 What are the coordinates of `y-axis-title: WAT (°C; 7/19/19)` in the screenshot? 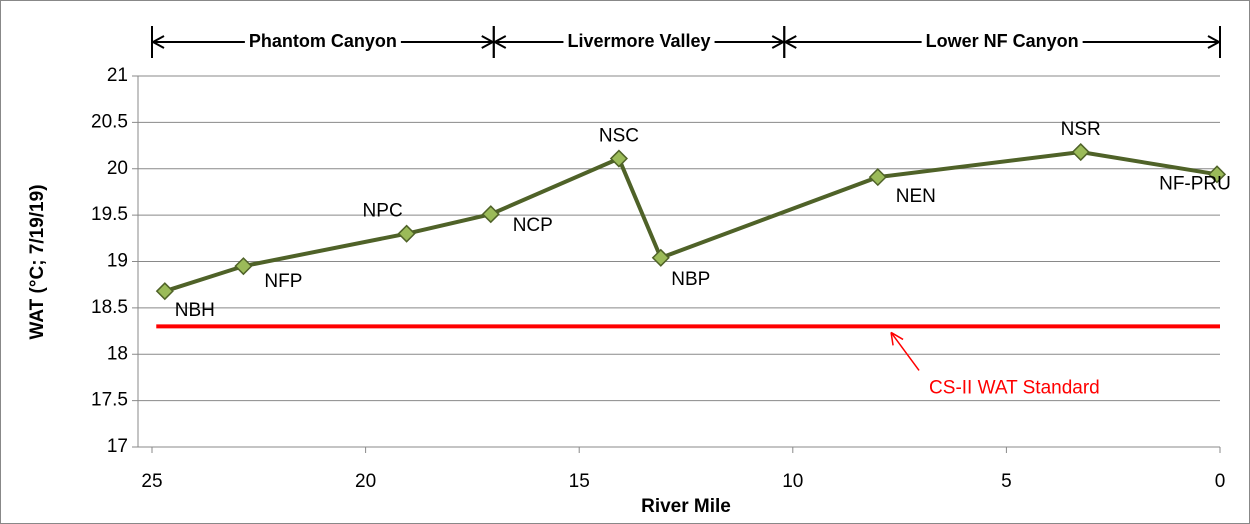 It's located at (37, 261).